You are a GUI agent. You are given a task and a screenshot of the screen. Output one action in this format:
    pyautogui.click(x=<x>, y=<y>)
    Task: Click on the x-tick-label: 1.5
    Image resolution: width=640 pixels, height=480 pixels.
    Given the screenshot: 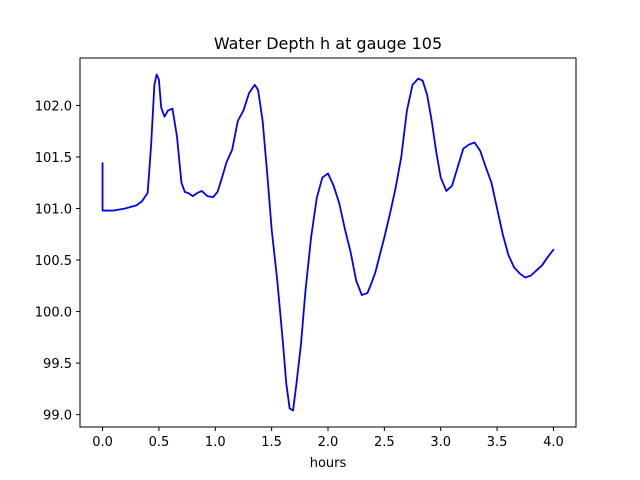 What is the action you would take?
    pyautogui.click(x=271, y=442)
    